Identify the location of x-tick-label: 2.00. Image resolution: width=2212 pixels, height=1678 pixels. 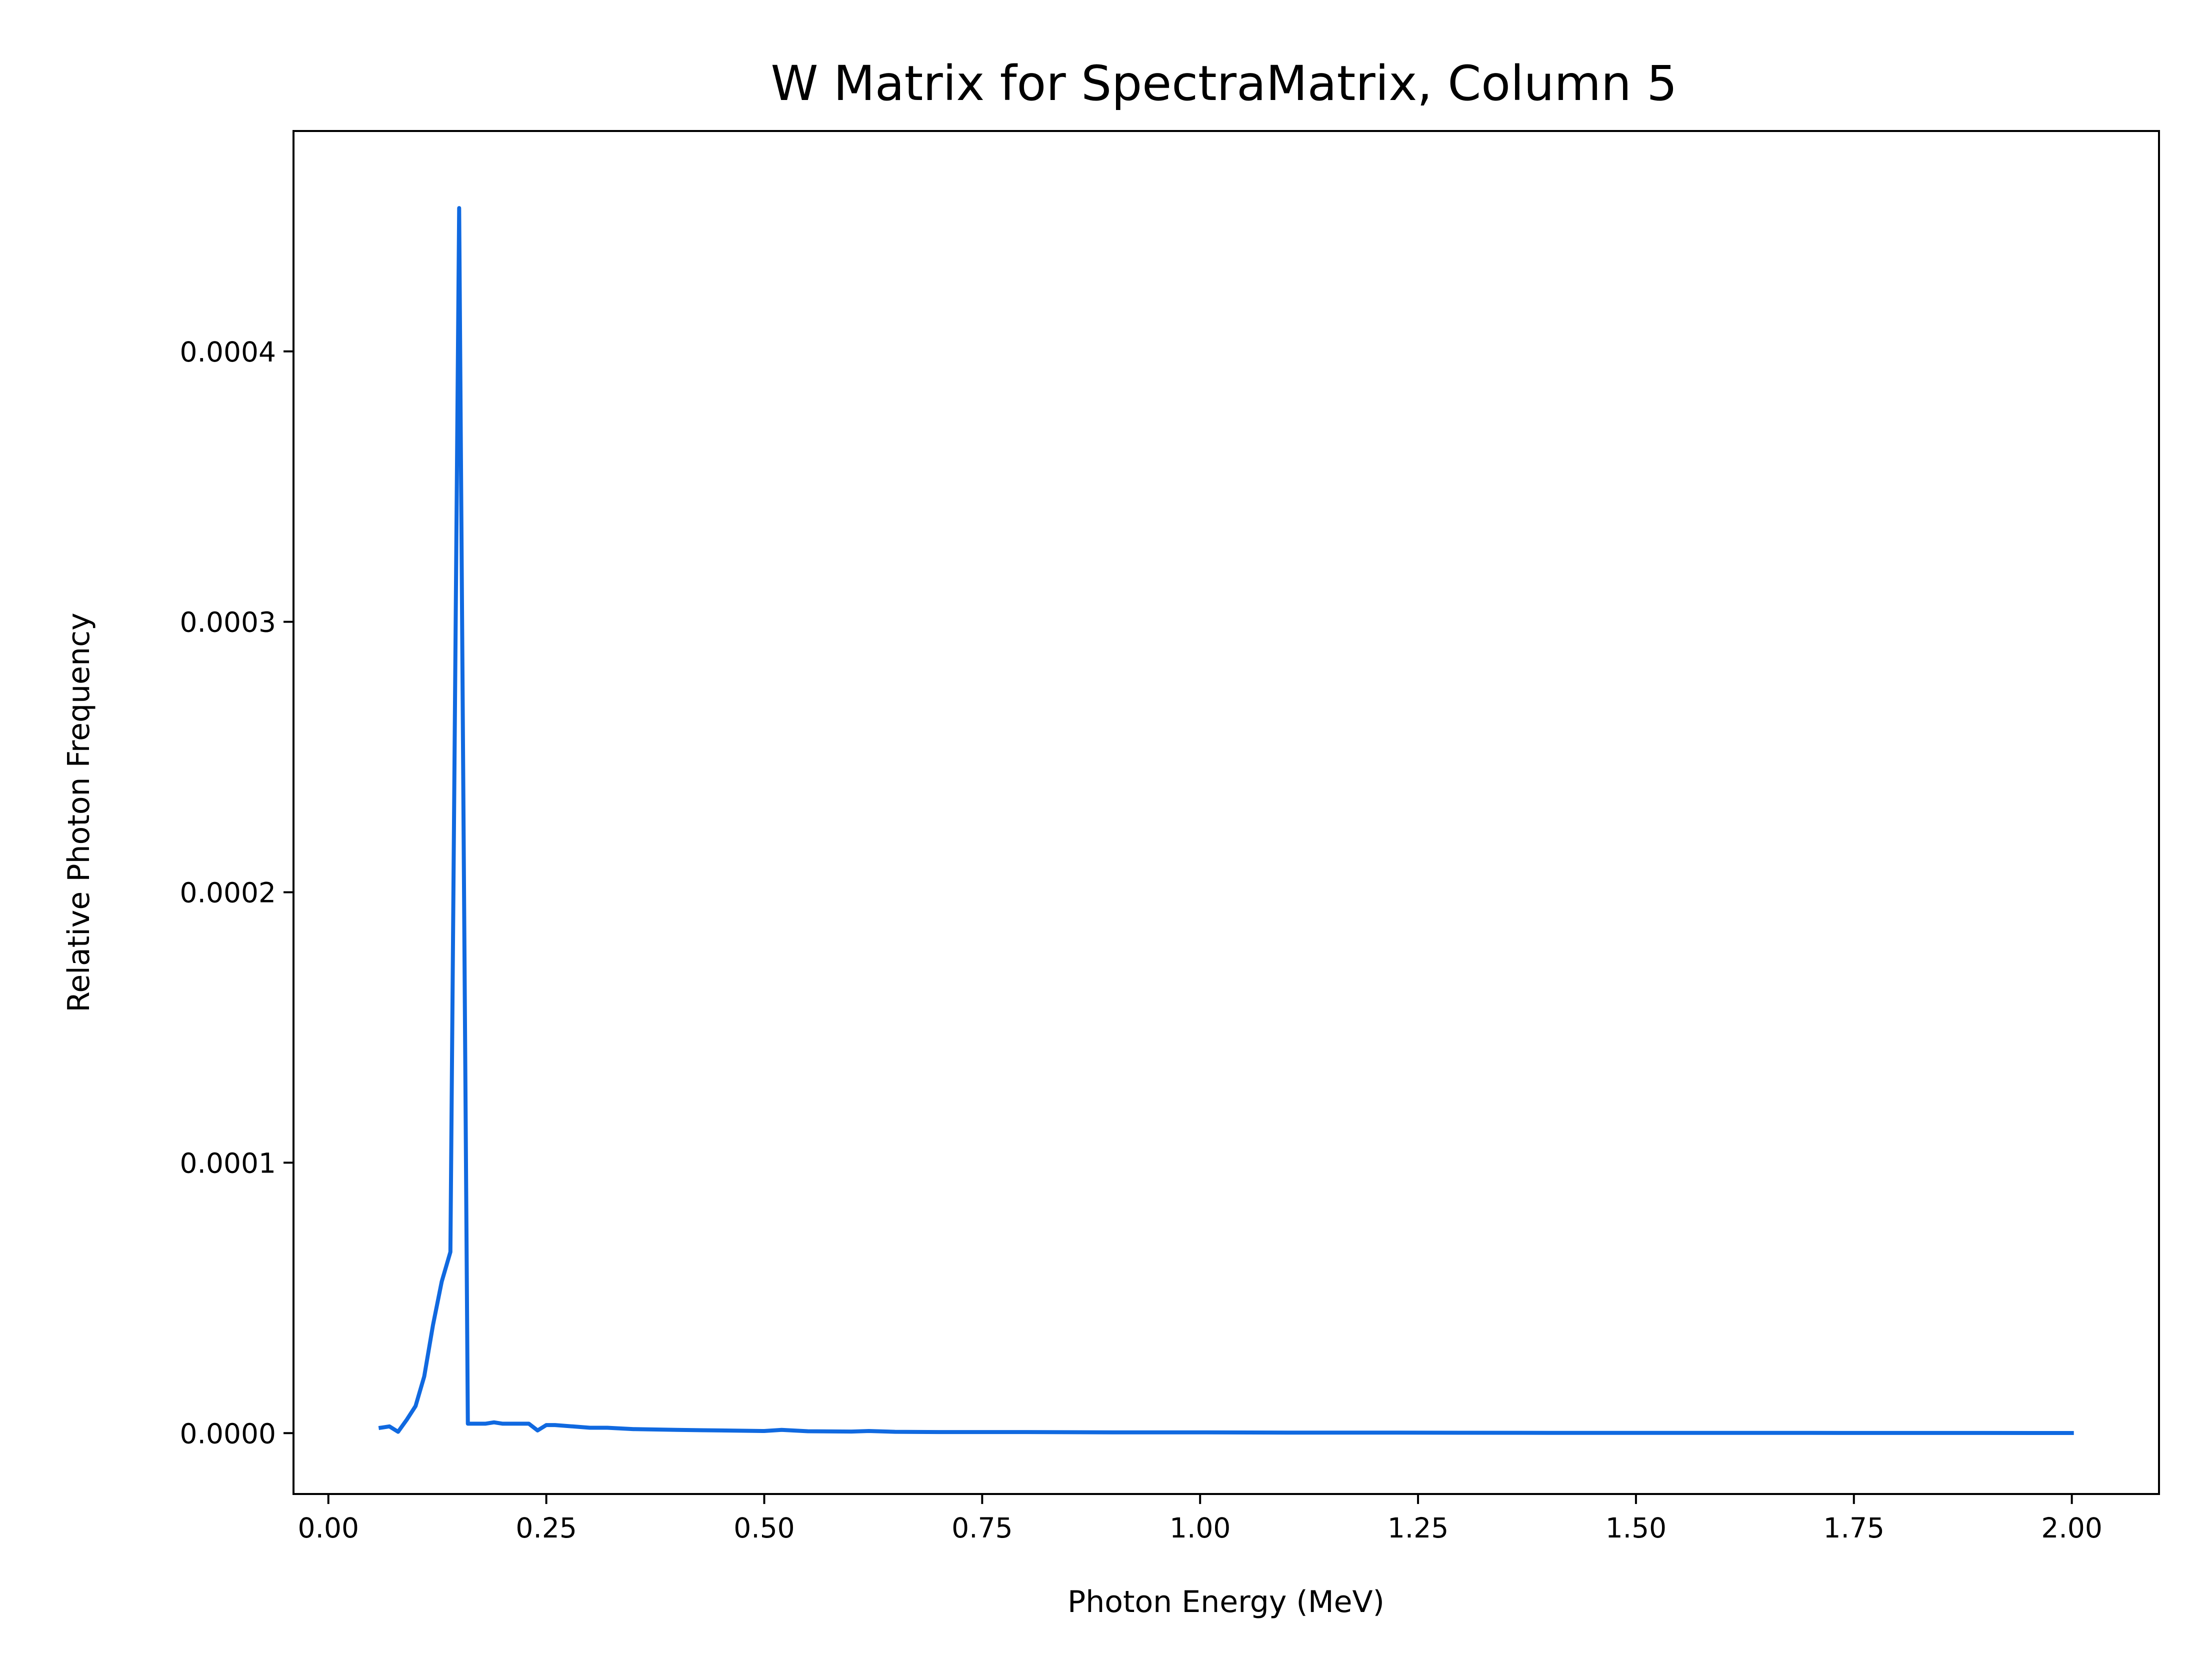
(2071, 1528).